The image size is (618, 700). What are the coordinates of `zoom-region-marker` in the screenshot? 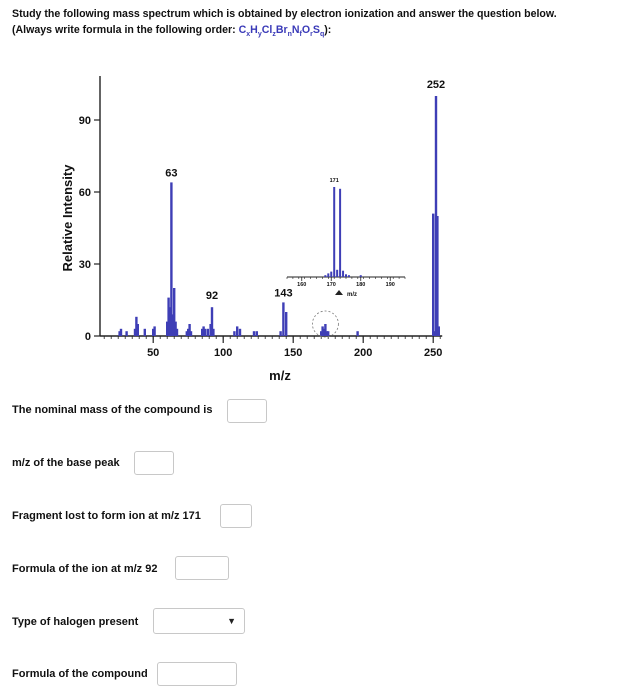 It's located at (325, 324).